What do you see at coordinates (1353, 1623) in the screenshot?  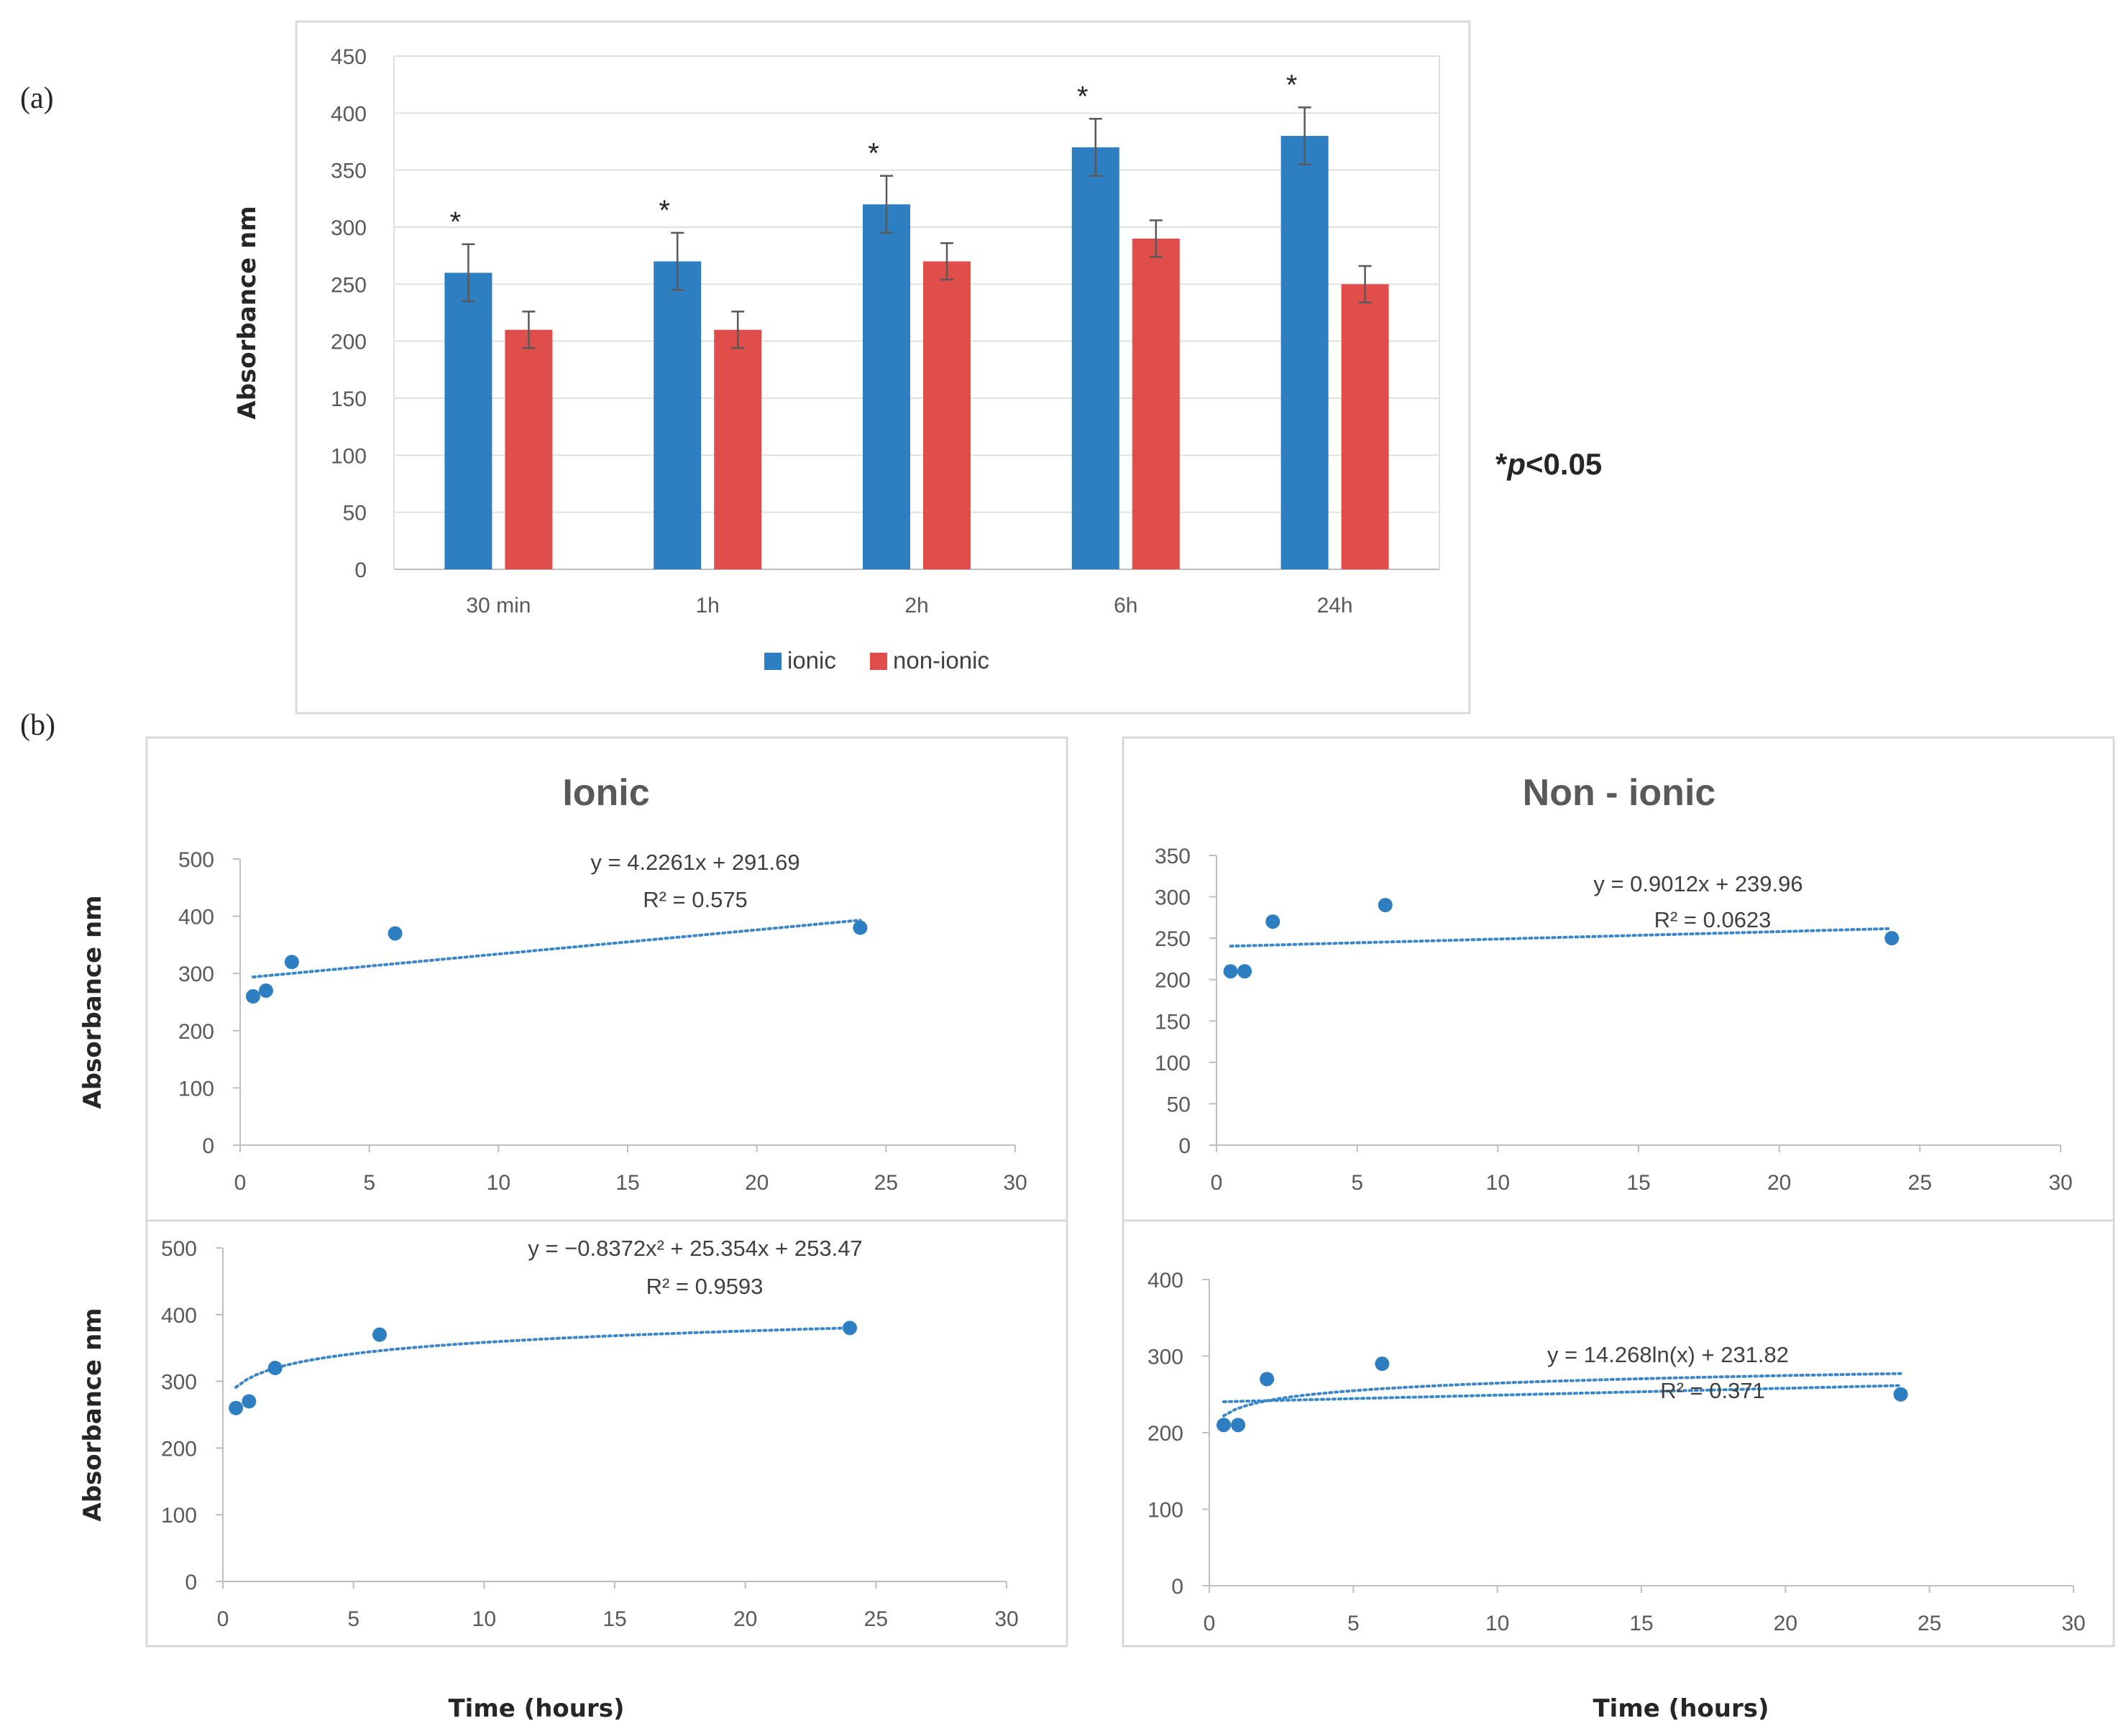 I see `sc4-x-tick-label-5: 5` at bounding box center [1353, 1623].